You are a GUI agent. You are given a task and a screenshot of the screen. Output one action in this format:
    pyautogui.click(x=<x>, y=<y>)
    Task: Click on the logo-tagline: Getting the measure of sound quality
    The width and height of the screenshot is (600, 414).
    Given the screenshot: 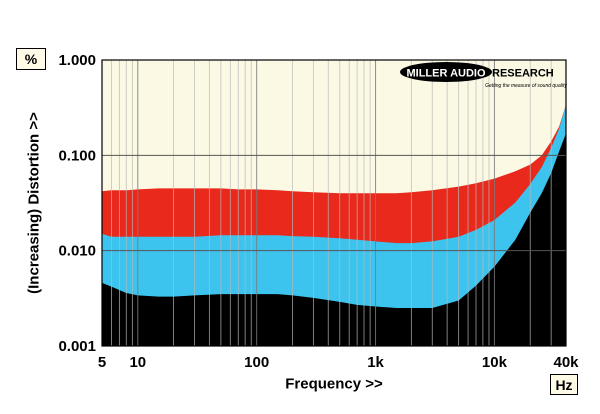 What is the action you would take?
    pyautogui.click(x=526, y=86)
    